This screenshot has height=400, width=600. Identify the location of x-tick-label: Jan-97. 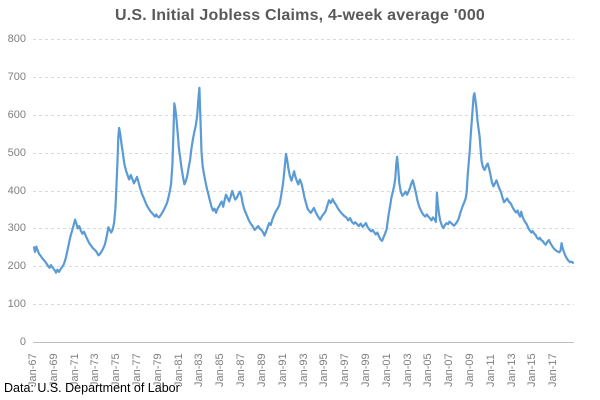
(345, 370).